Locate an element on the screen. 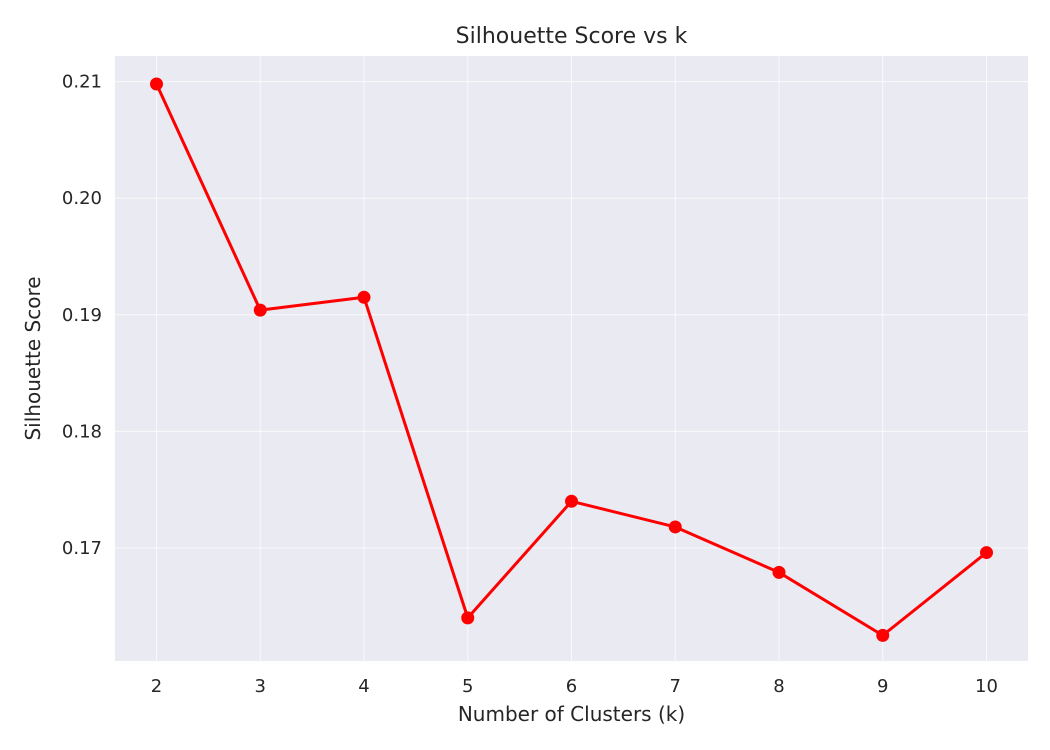 The width and height of the screenshot is (1050, 750). x-tick-label: 3 is located at coordinates (260, 686).